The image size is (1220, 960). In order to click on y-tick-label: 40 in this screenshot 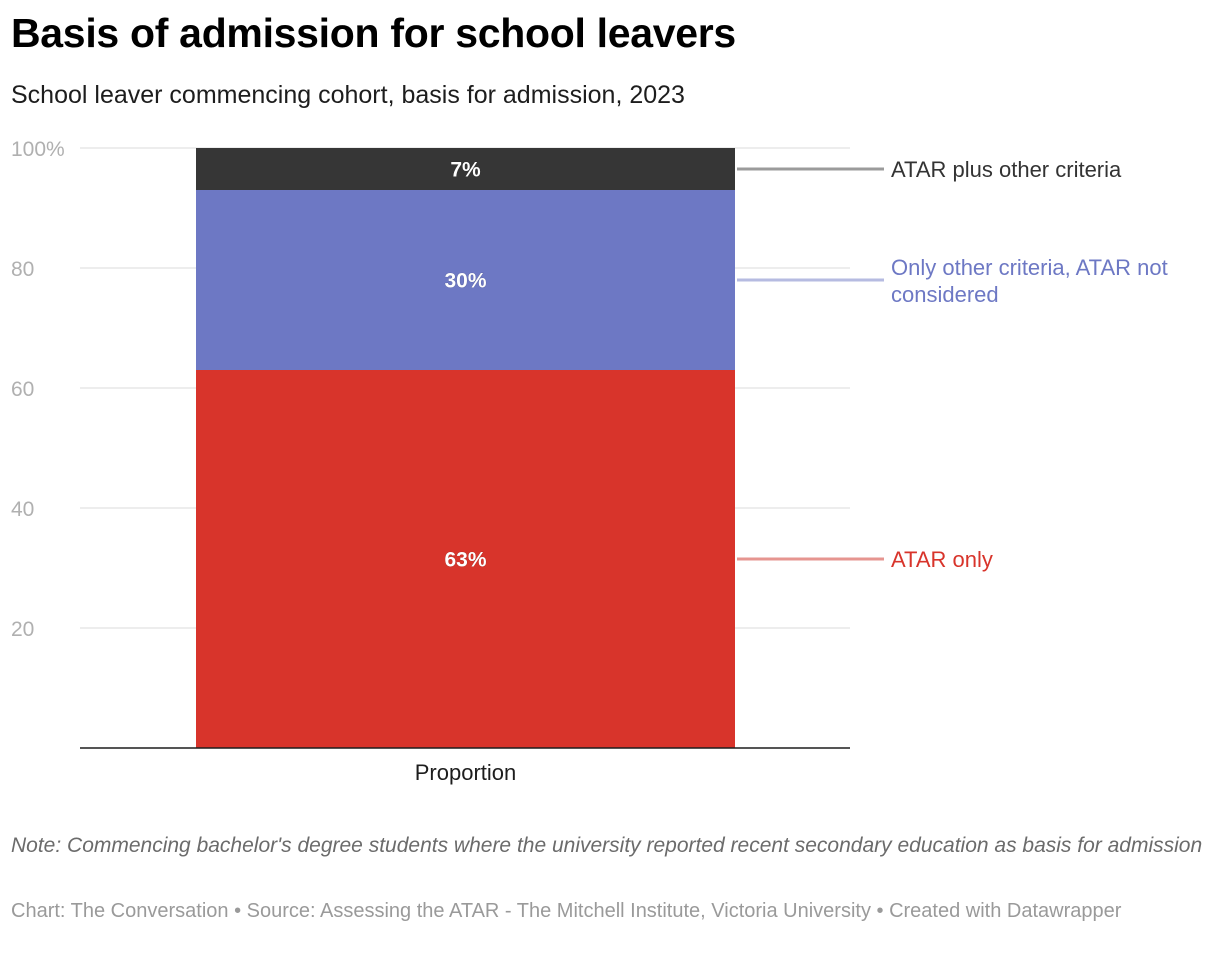, I will do `click(22, 509)`.